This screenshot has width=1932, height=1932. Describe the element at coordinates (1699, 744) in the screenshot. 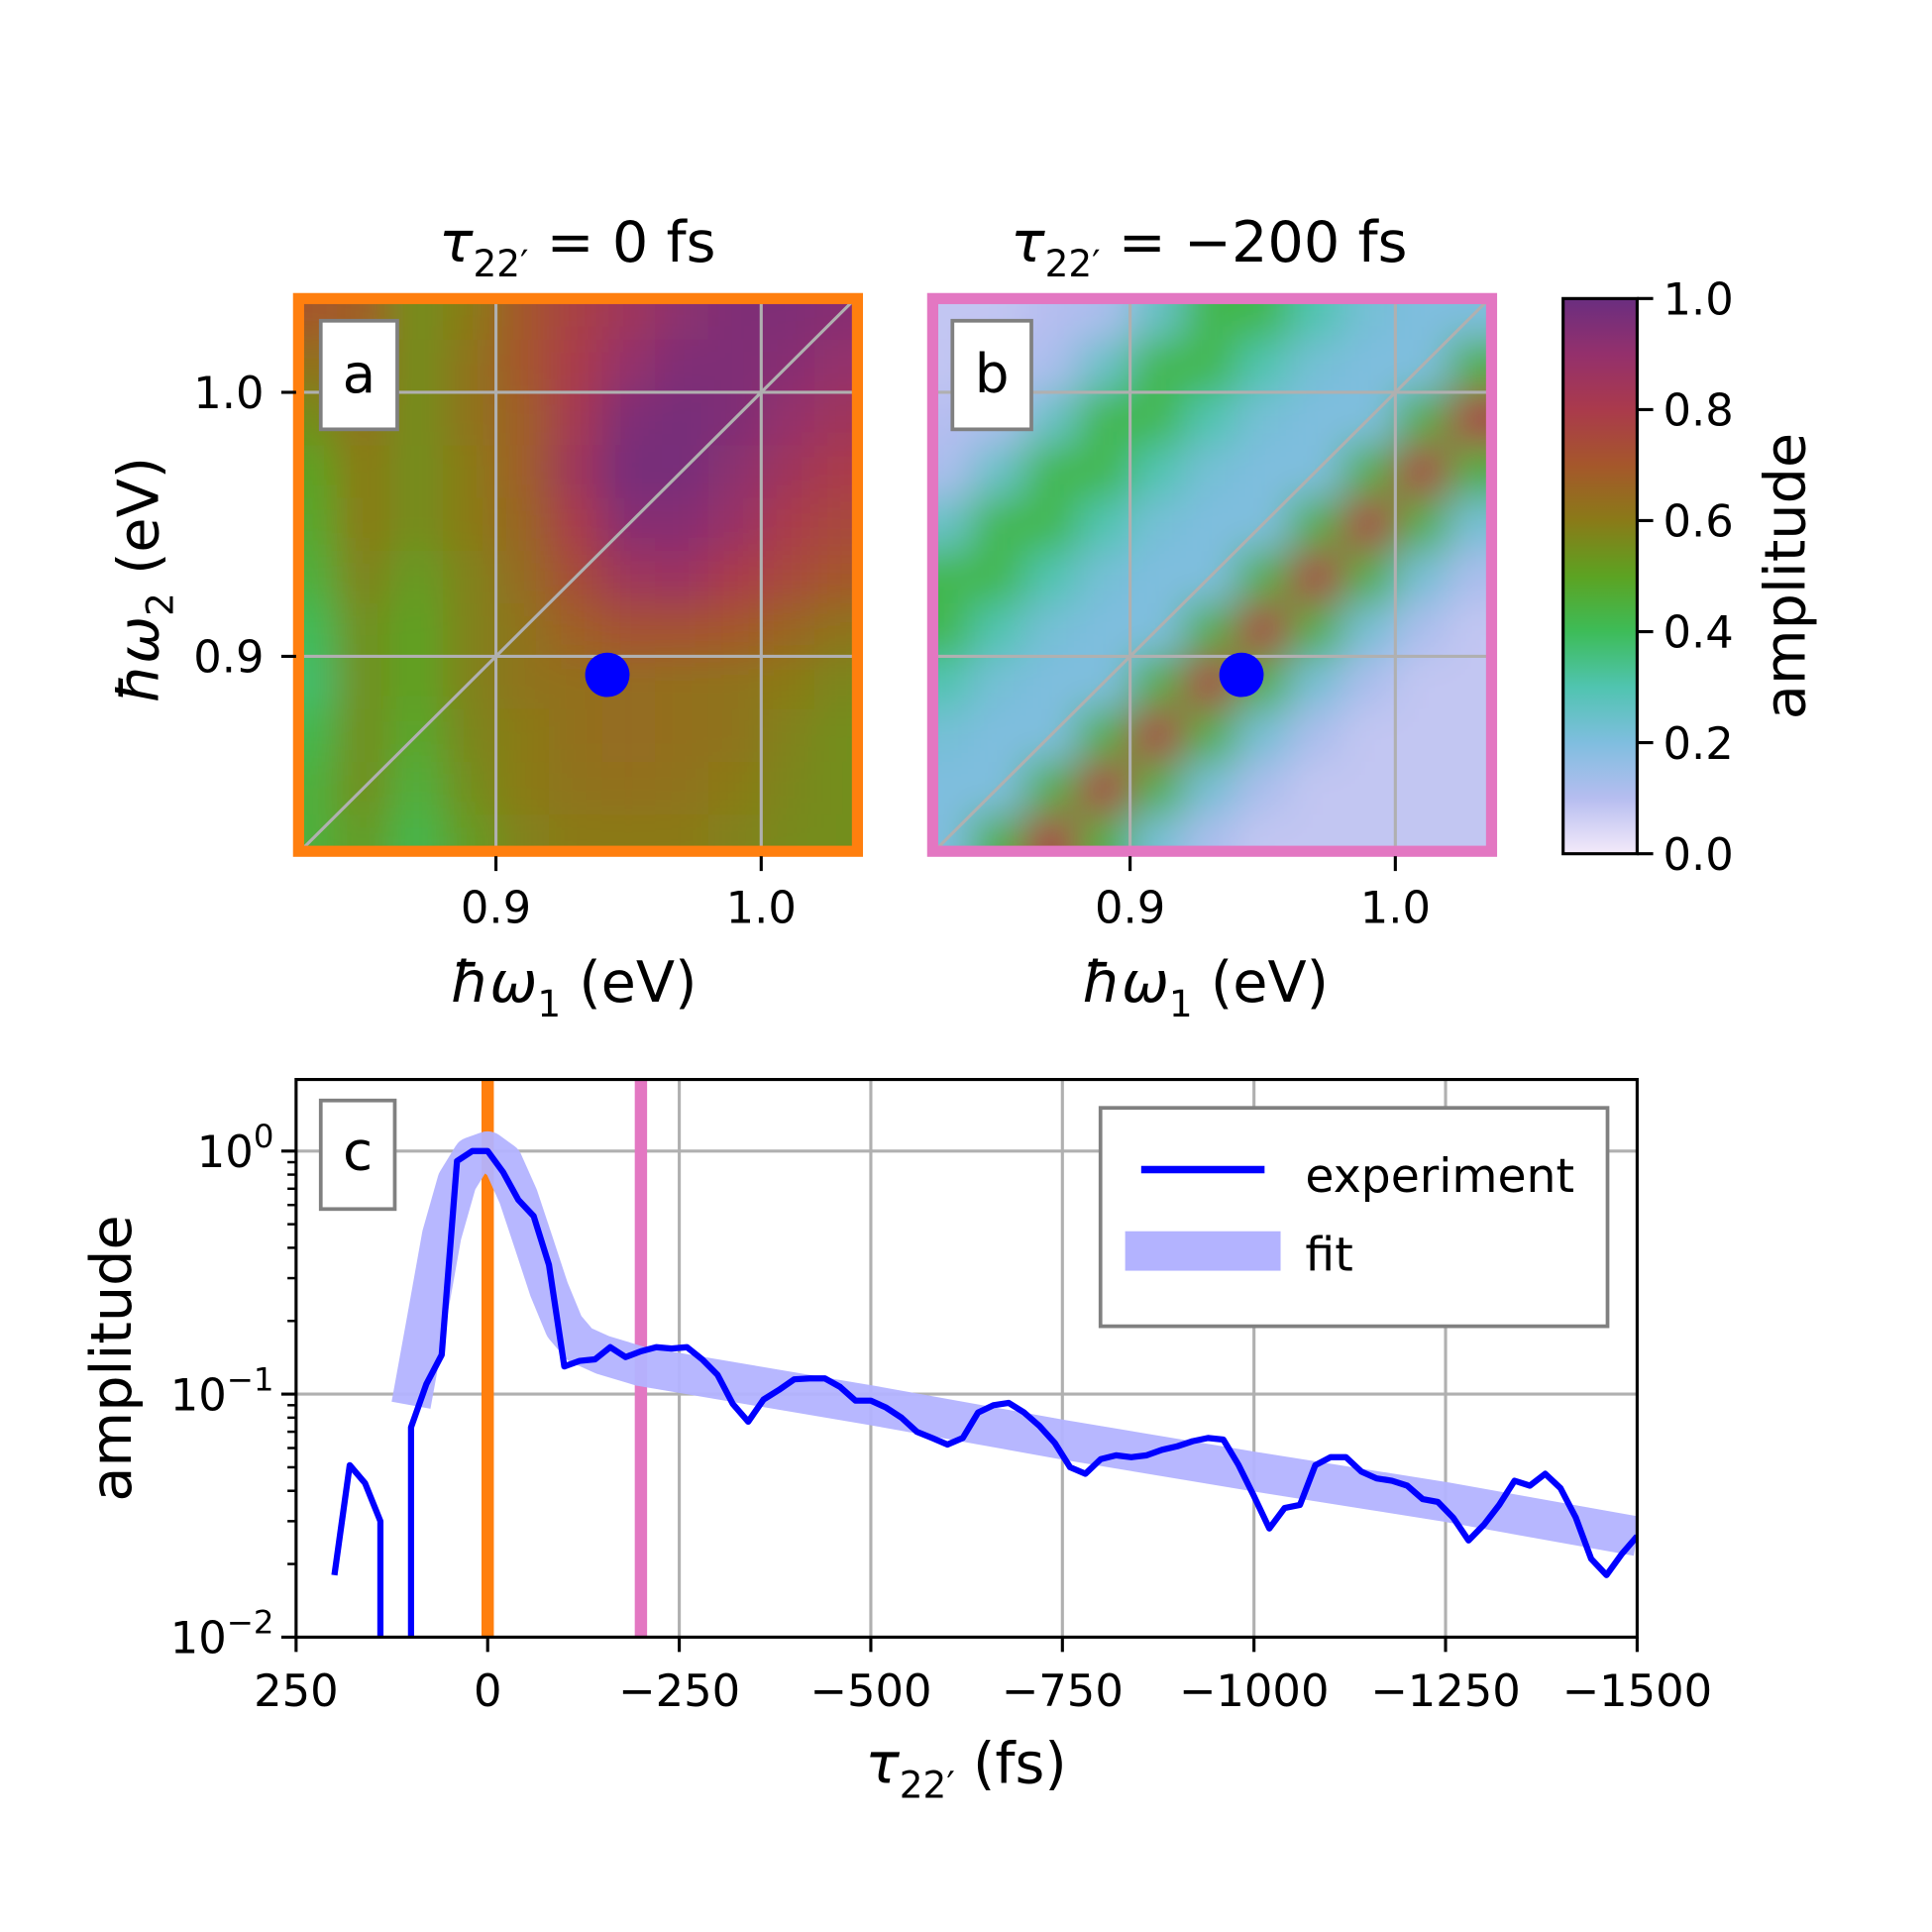

I see `colorbar-tick-label: 0.2` at that location.